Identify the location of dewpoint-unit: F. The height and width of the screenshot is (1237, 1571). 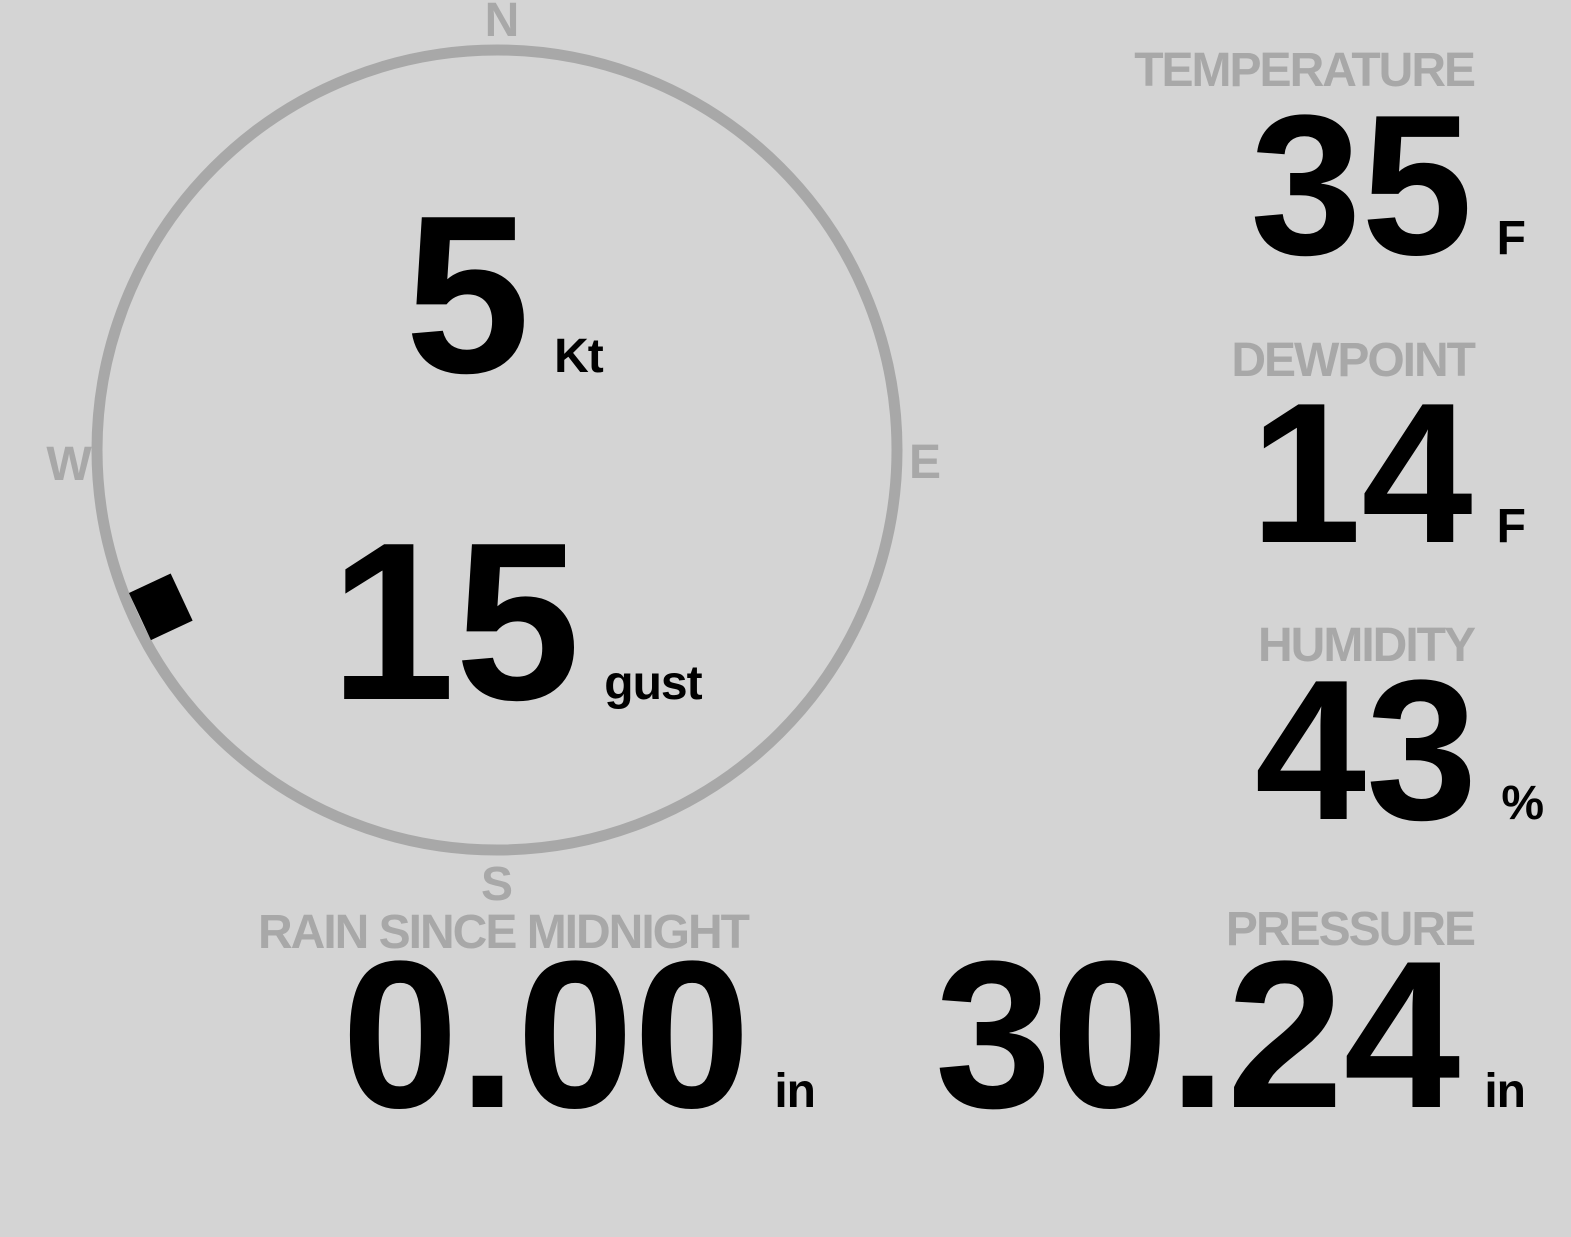
(1511, 526).